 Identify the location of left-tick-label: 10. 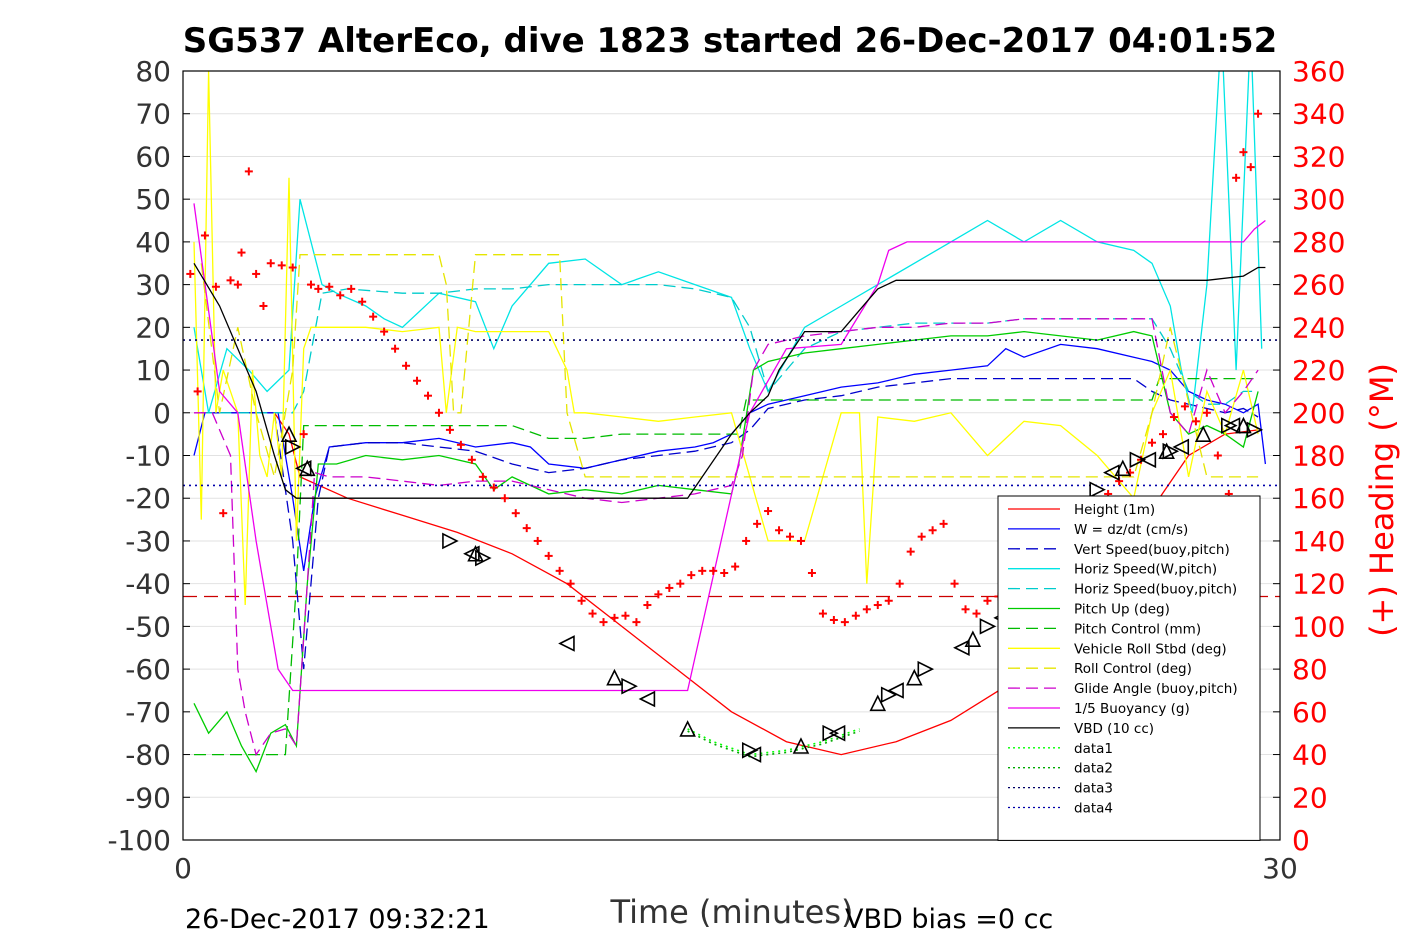
(153, 370).